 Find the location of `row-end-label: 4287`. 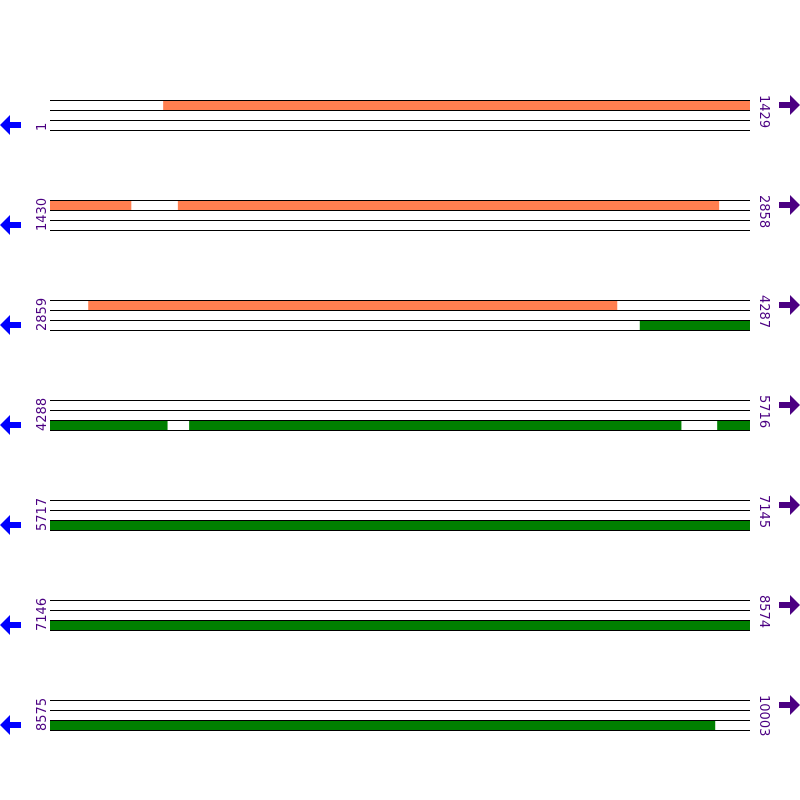

row-end-label: 4287 is located at coordinates (763, 311).